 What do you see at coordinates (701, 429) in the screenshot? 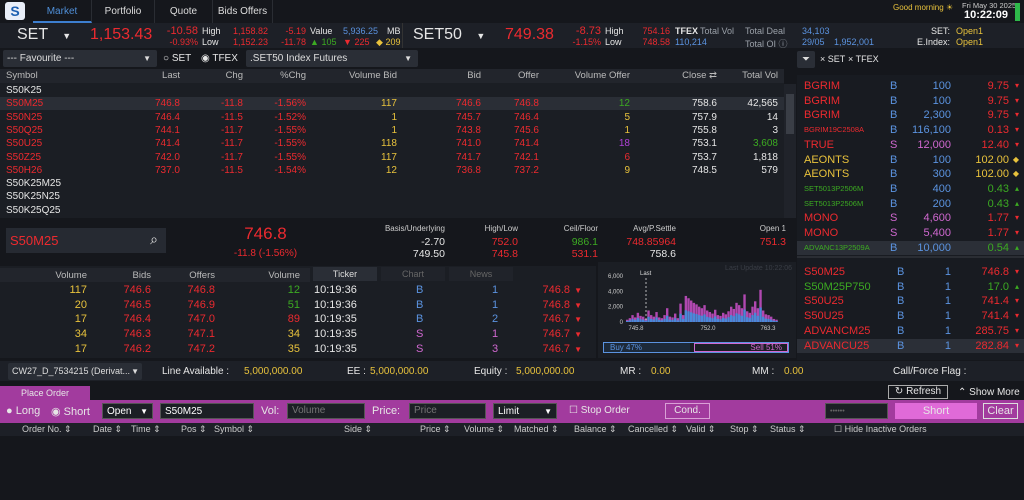
I see `header-valid: Valid ⇕` at bounding box center [701, 429].